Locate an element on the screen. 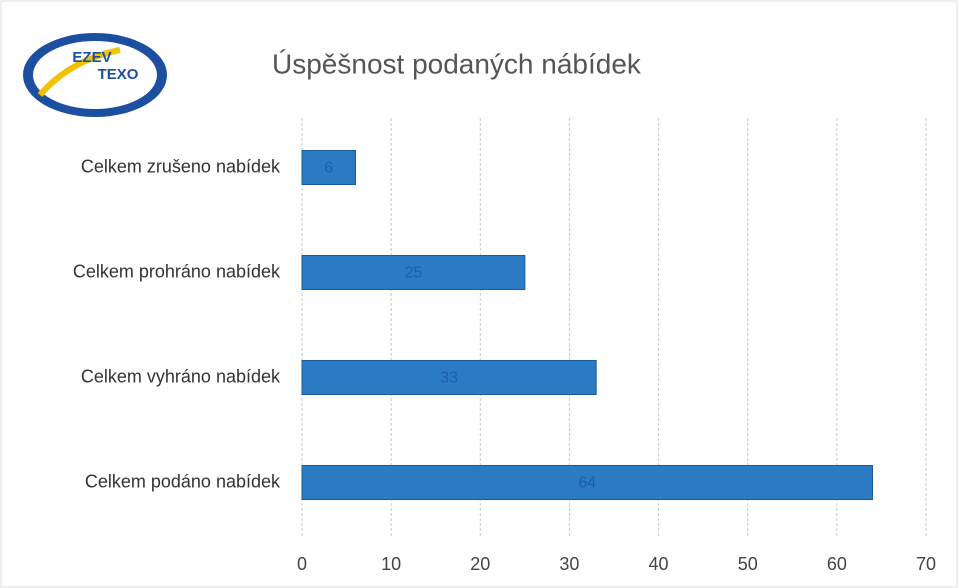  logo-text: EZEV is located at coordinates (91, 57).